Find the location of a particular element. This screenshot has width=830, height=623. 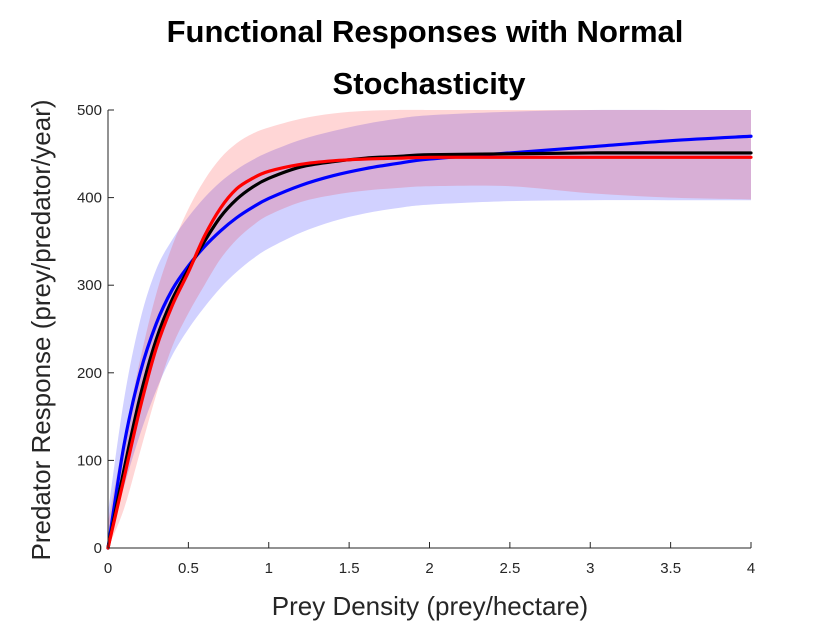

y-tick-label: 200 is located at coordinates (89, 373).